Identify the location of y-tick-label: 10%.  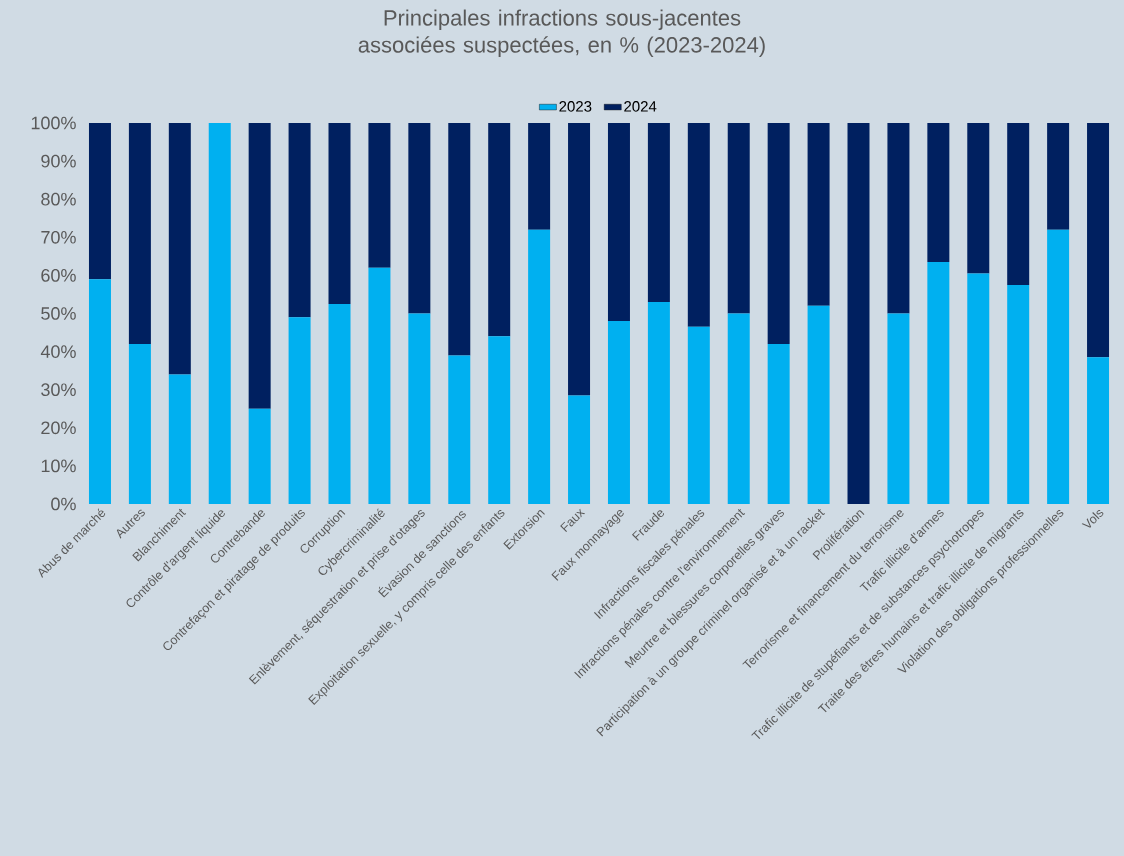
(58, 466).